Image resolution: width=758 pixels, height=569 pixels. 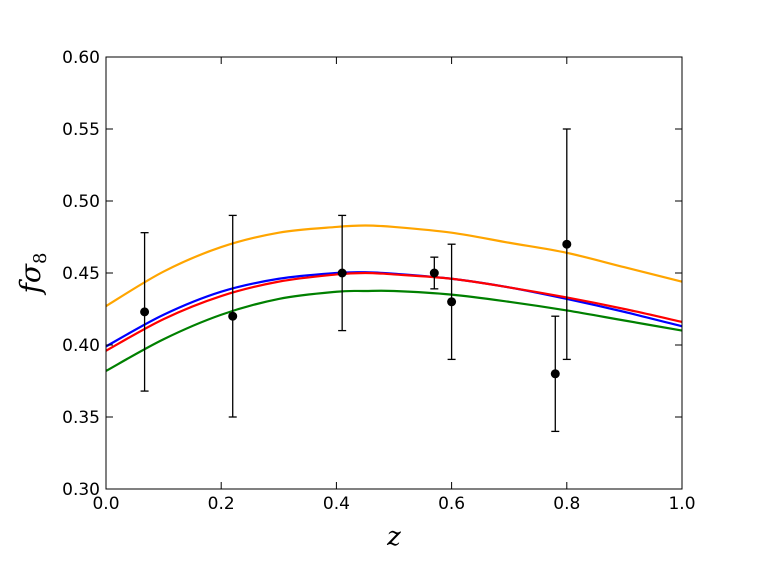 I want to click on y-axis-label: fσ8, so click(x=32, y=274).